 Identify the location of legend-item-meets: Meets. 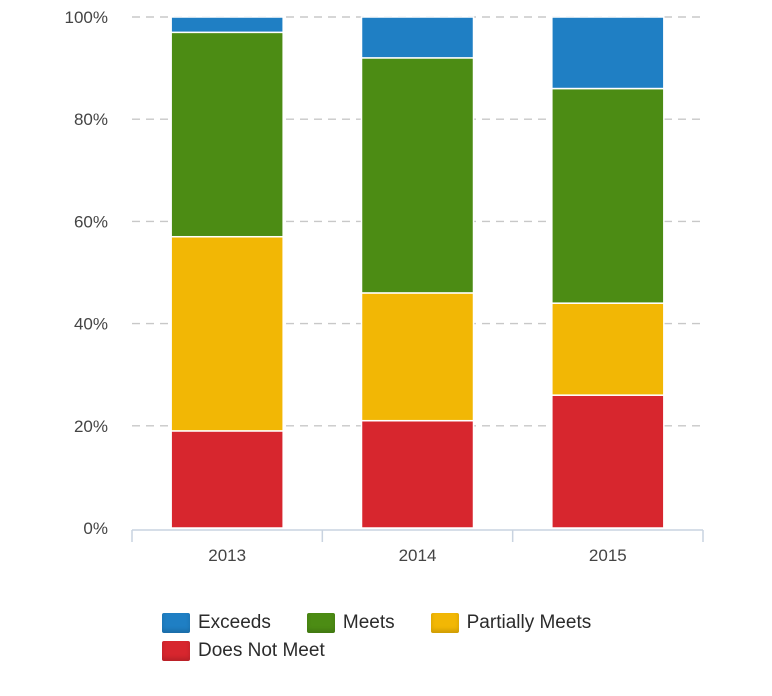
(350, 623).